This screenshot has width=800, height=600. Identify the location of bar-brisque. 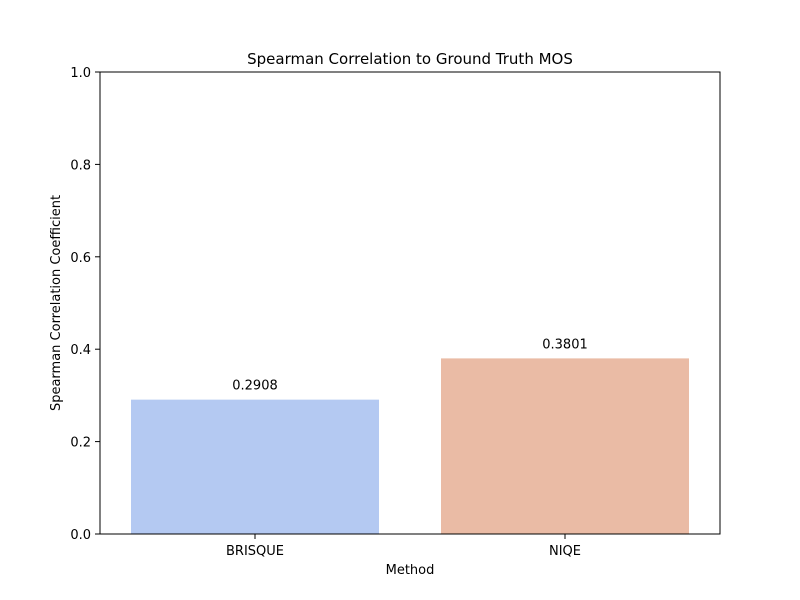
(255, 466).